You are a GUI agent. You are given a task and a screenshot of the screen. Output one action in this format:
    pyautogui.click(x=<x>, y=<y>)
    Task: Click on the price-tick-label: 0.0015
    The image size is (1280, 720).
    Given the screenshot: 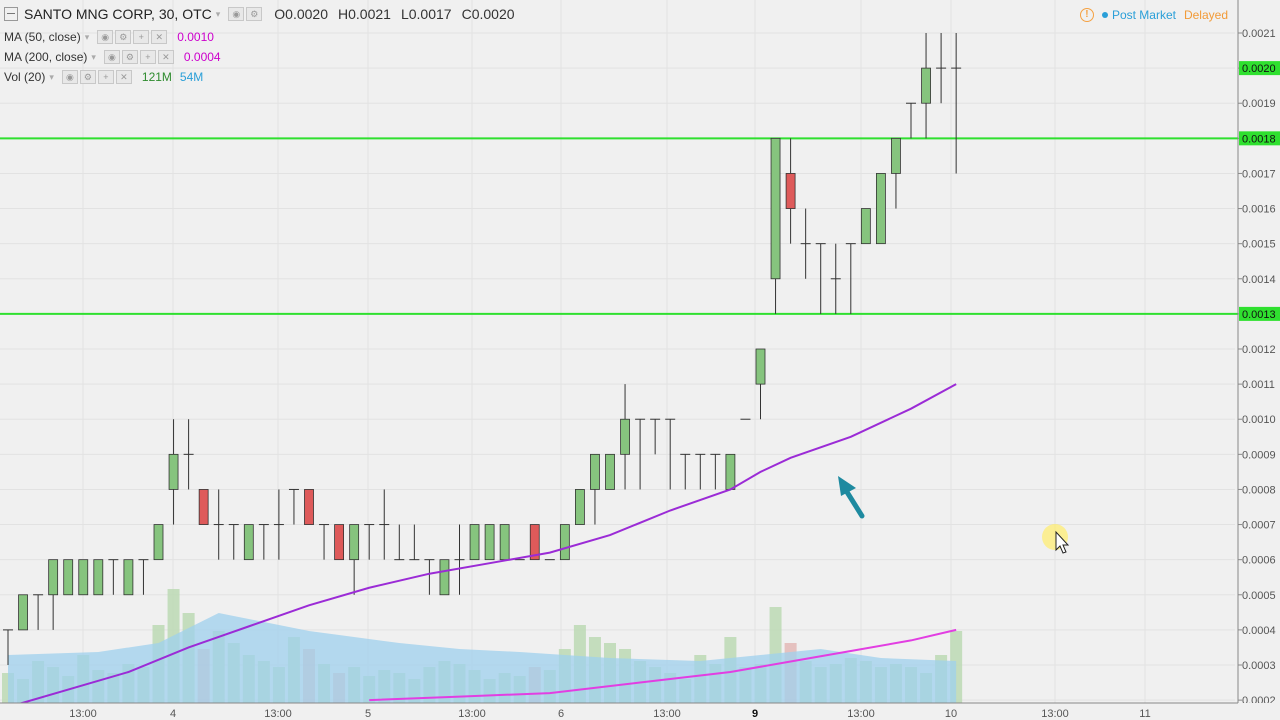 What is the action you would take?
    pyautogui.click(x=1259, y=245)
    